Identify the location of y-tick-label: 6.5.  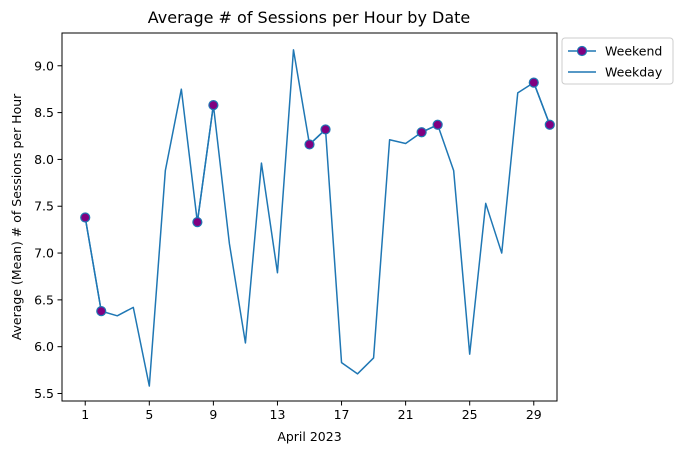
(44, 299).